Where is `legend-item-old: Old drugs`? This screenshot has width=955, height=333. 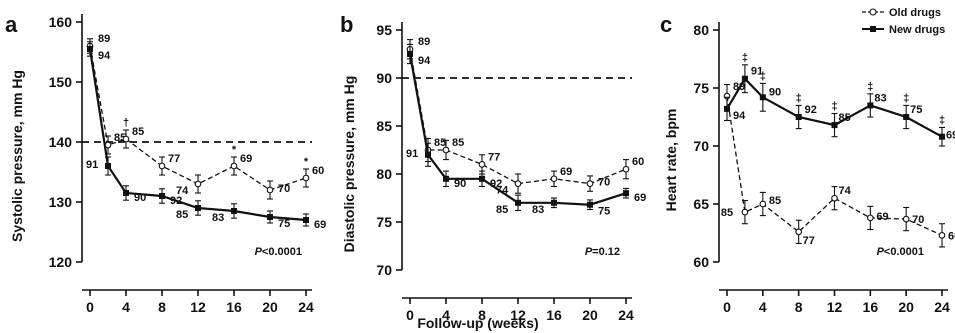 legend-item-old: Old drugs is located at coordinates (901, 13).